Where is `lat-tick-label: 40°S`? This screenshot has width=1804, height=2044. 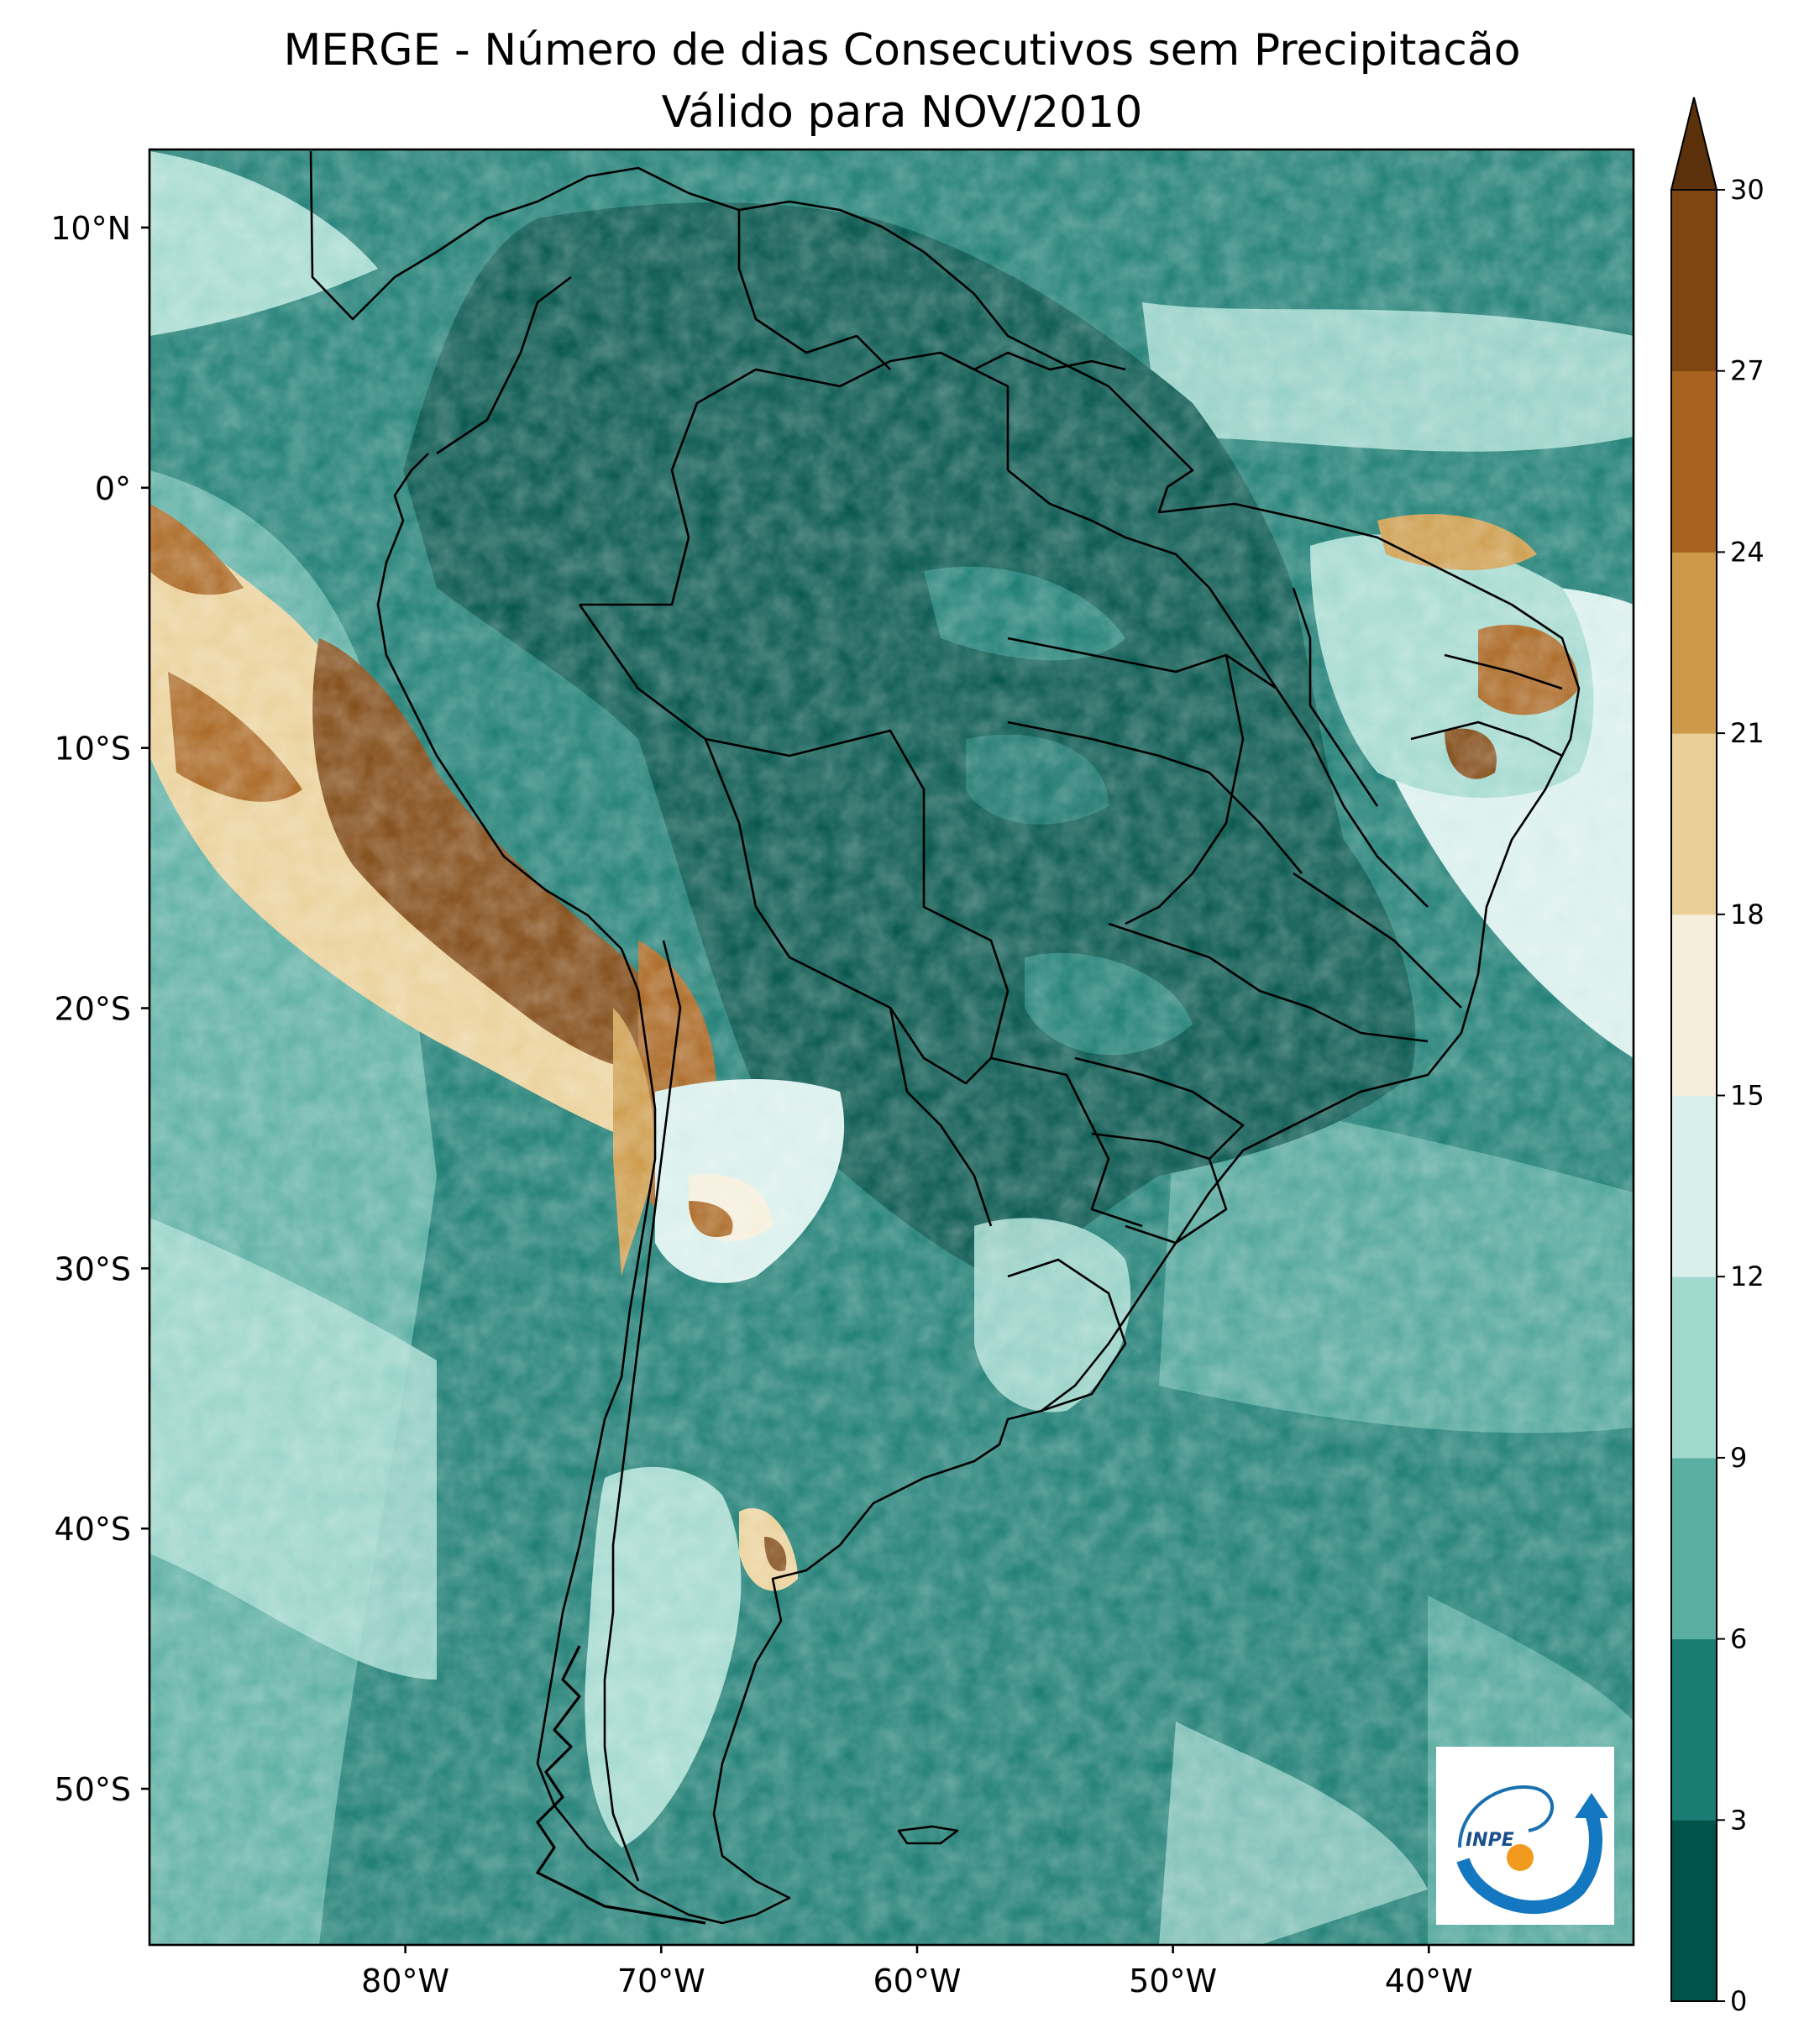 lat-tick-label: 40°S is located at coordinates (93, 1529).